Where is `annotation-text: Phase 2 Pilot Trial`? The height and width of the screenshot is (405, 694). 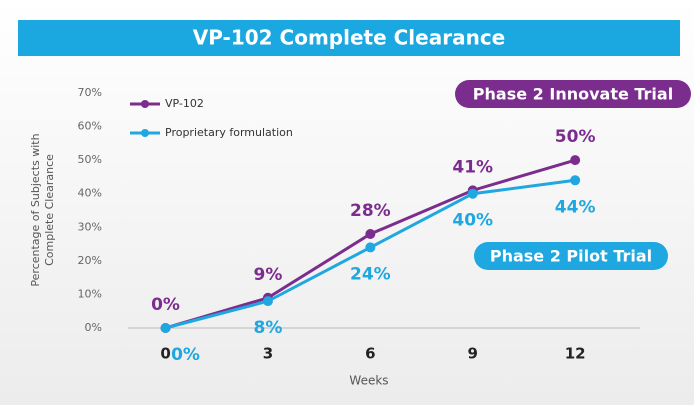
annotation-text: Phase 2 Pilot Trial is located at coordinates (571, 256).